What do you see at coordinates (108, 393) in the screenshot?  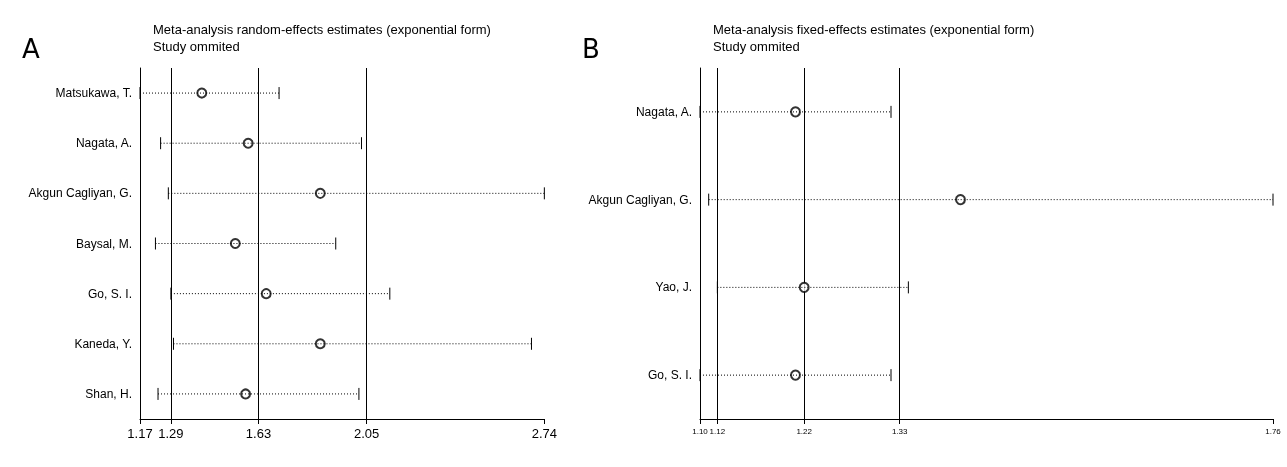 I see `y-tick-label: Shan, H.` at bounding box center [108, 393].